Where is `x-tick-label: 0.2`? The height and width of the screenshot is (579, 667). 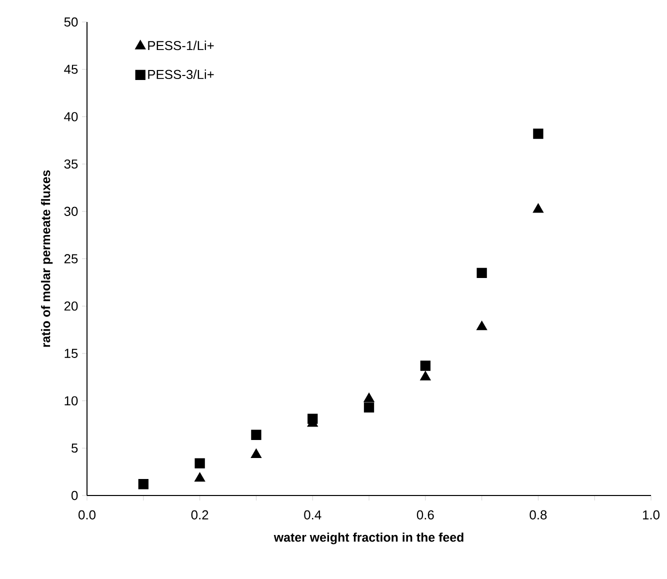 x-tick-label: 0.2 is located at coordinates (199, 515).